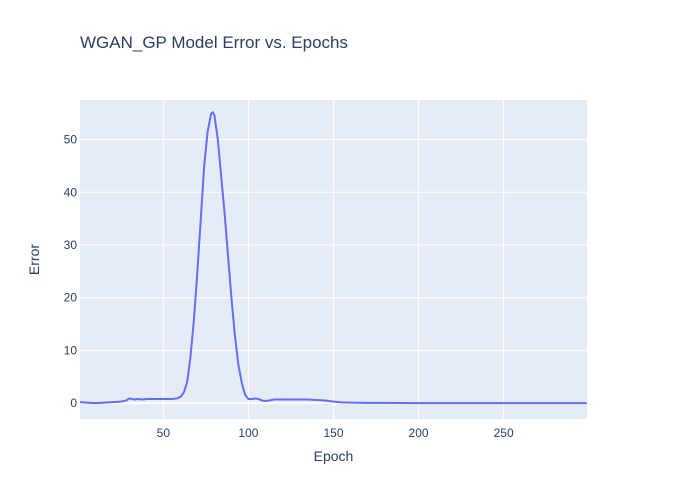  What do you see at coordinates (334, 456) in the screenshot?
I see `x-axis-label: Epoch` at bounding box center [334, 456].